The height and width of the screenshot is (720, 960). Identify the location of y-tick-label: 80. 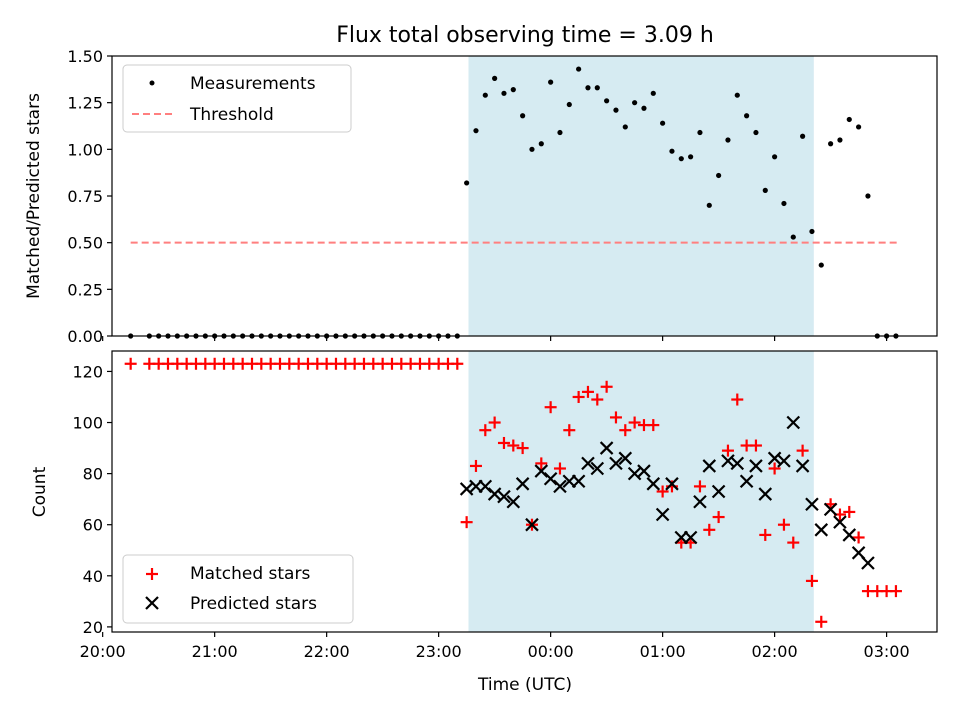
(93, 474).